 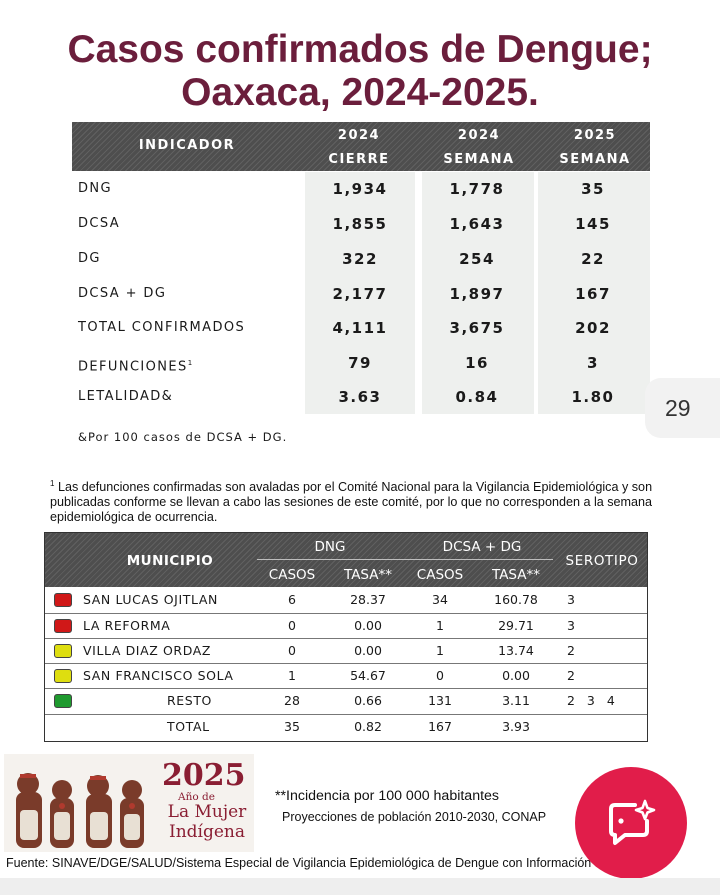 I want to click on municipio-row: RESTO 28 0.66 131 3.11 2 3 4, so click(x=346, y=700).